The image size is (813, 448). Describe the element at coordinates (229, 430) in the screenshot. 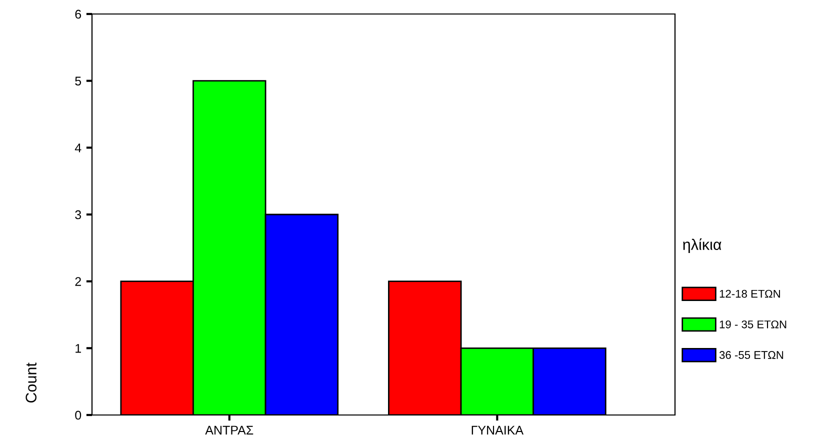

I see `x-tick-label: ΑΝΤΡΑΣ` at that location.